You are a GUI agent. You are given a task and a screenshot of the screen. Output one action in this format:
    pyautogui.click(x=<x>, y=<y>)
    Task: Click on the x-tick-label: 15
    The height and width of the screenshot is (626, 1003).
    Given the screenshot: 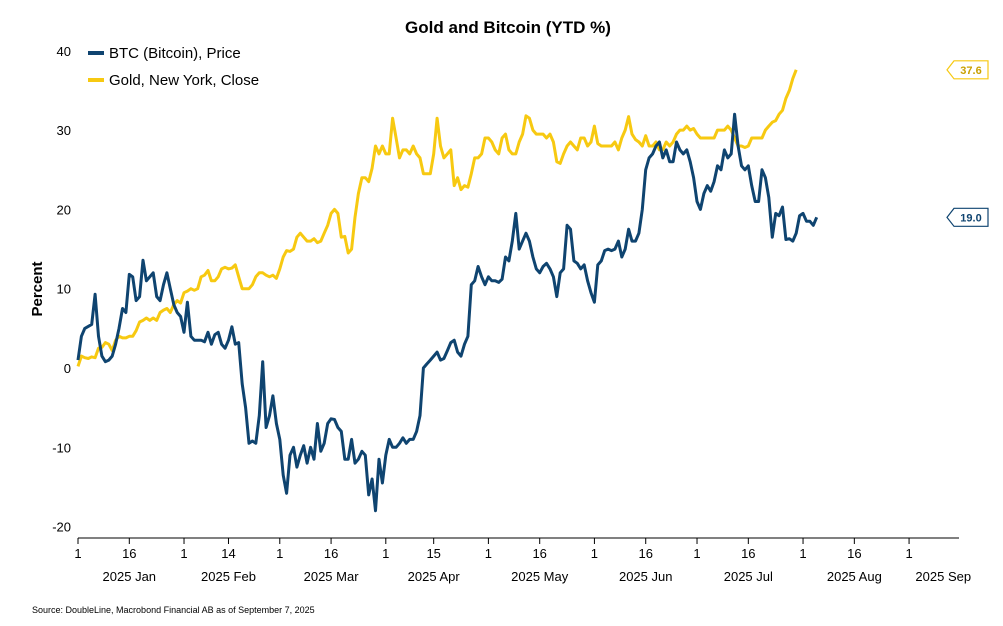 What is the action you would take?
    pyautogui.click(x=433, y=553)
    